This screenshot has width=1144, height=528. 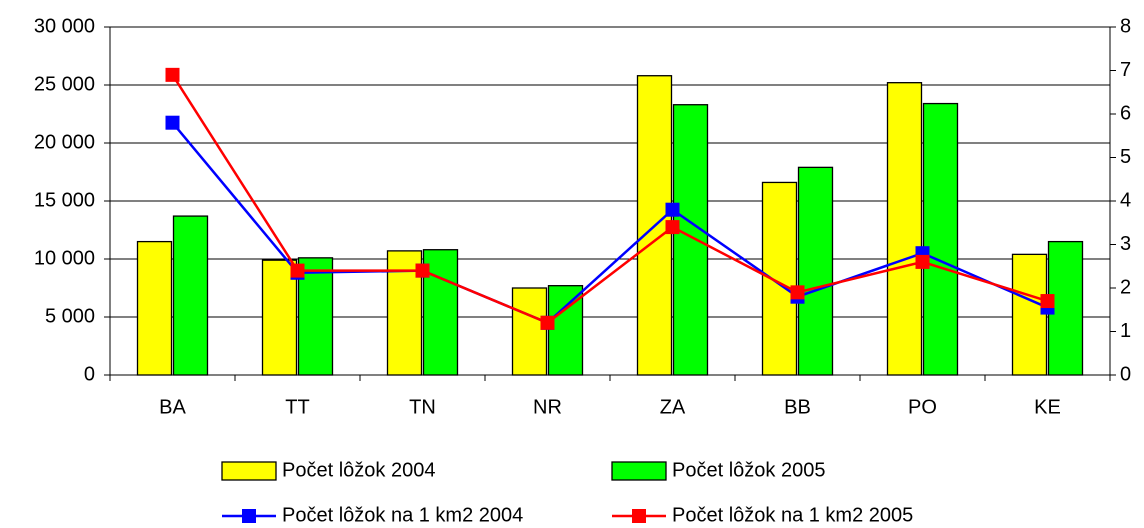 What do you see at coordinates (748, 470) in the screenshot?
I see `legend-label: Počet lôžok 2005` at bounding box center [748, 470].